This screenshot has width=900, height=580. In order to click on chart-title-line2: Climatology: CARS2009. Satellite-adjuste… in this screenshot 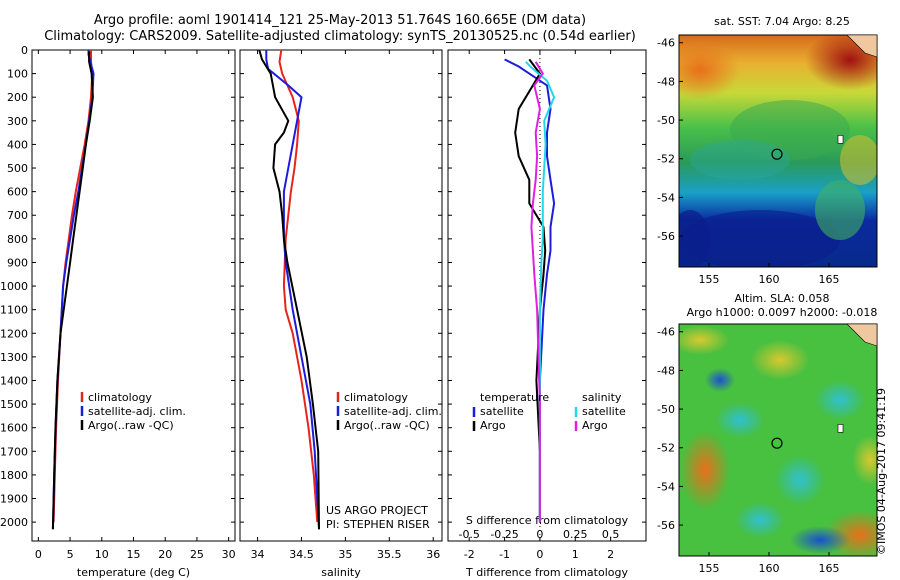, I will do `click(340, 36)`.